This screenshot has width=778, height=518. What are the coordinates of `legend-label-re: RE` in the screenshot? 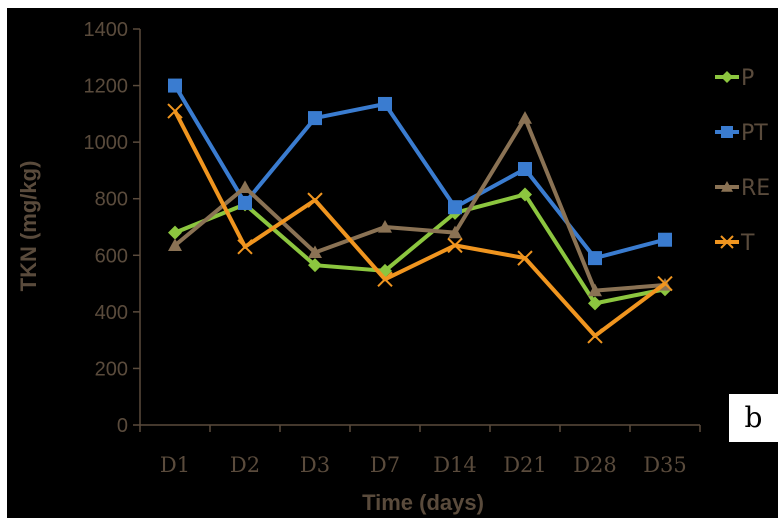 It's located at (755, 188).